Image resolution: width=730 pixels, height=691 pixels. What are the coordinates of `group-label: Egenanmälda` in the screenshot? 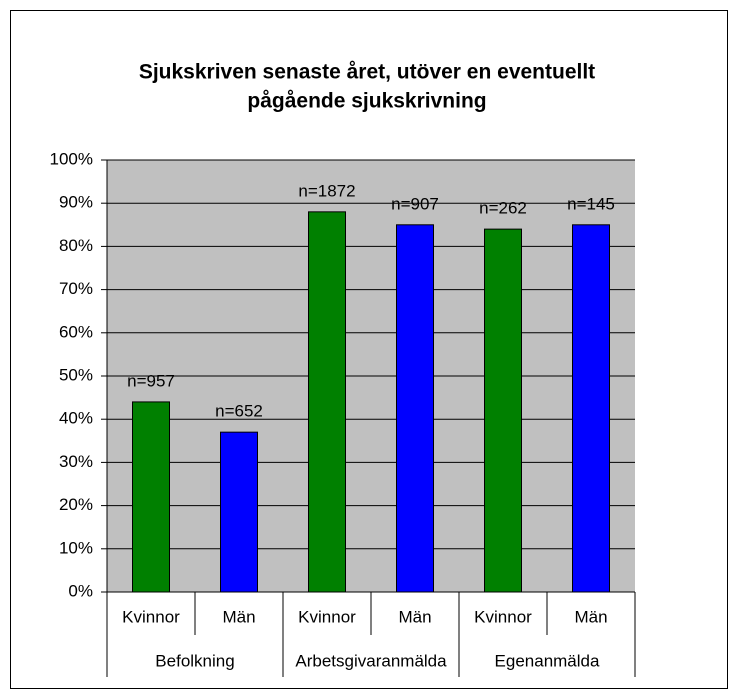 It's located at (547, 660).